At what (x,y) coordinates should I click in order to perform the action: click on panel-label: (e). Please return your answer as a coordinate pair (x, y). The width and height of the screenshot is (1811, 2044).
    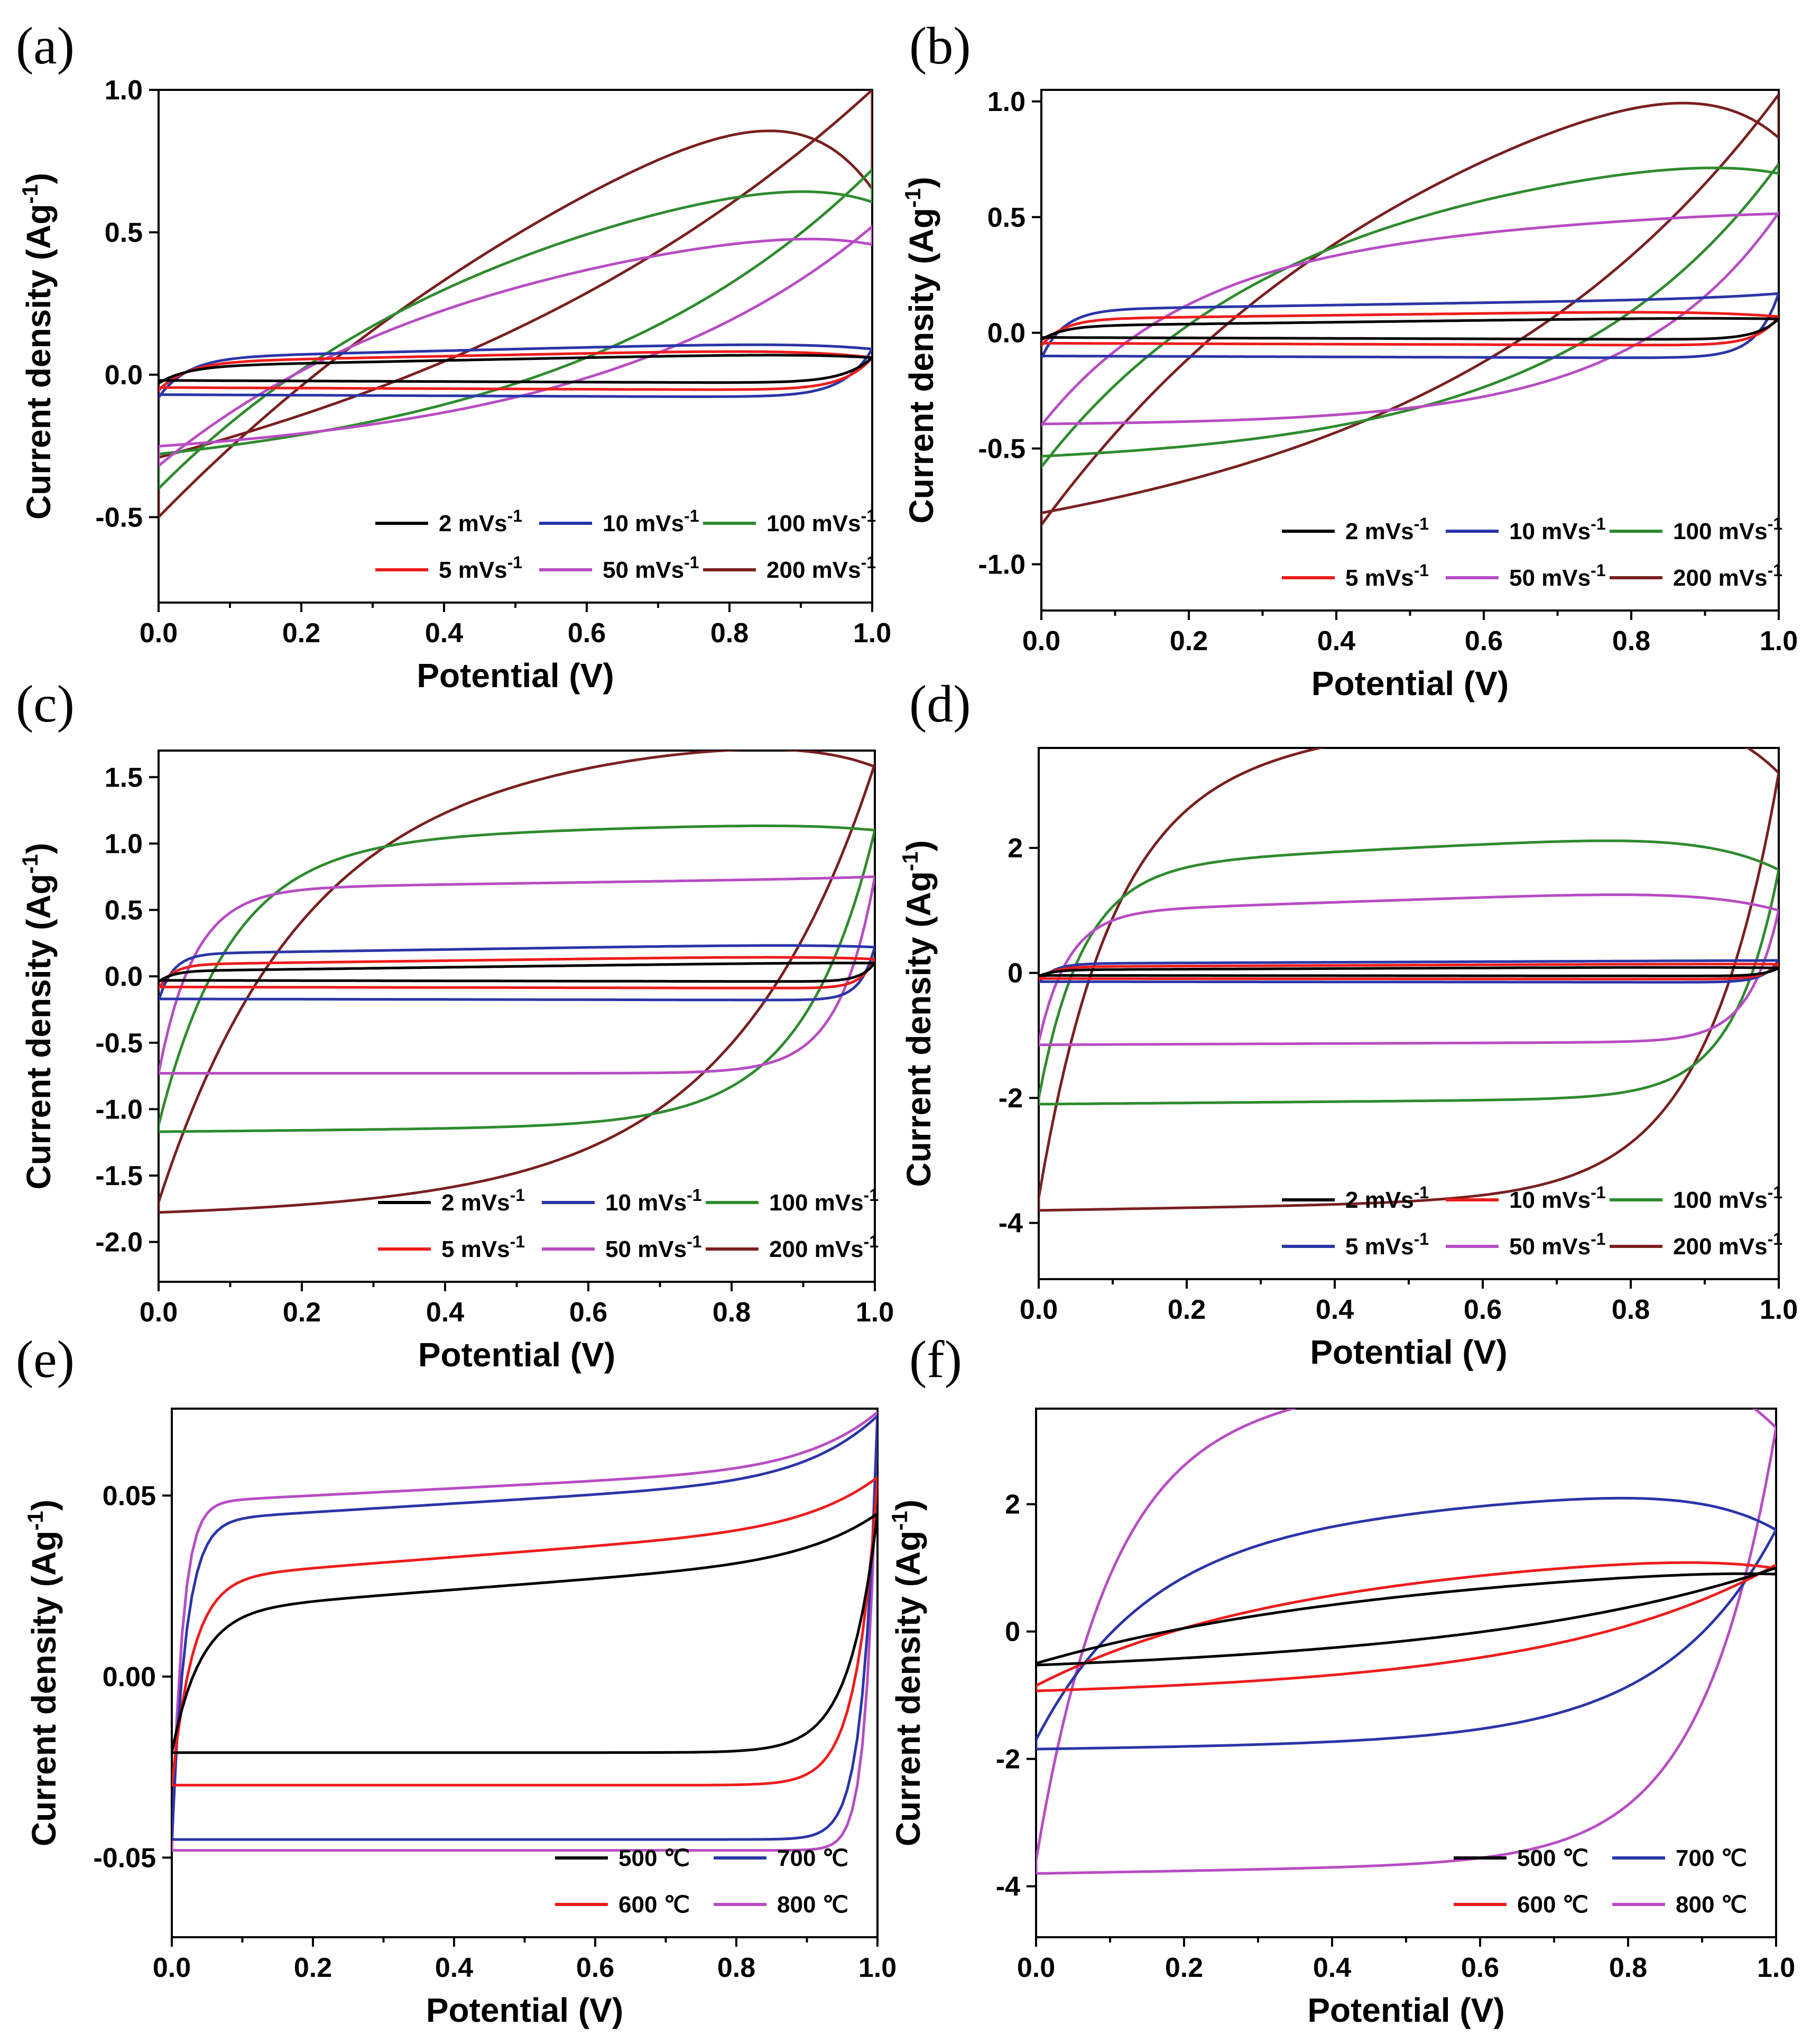
    Looking at the image, I should click on (45, 1359).